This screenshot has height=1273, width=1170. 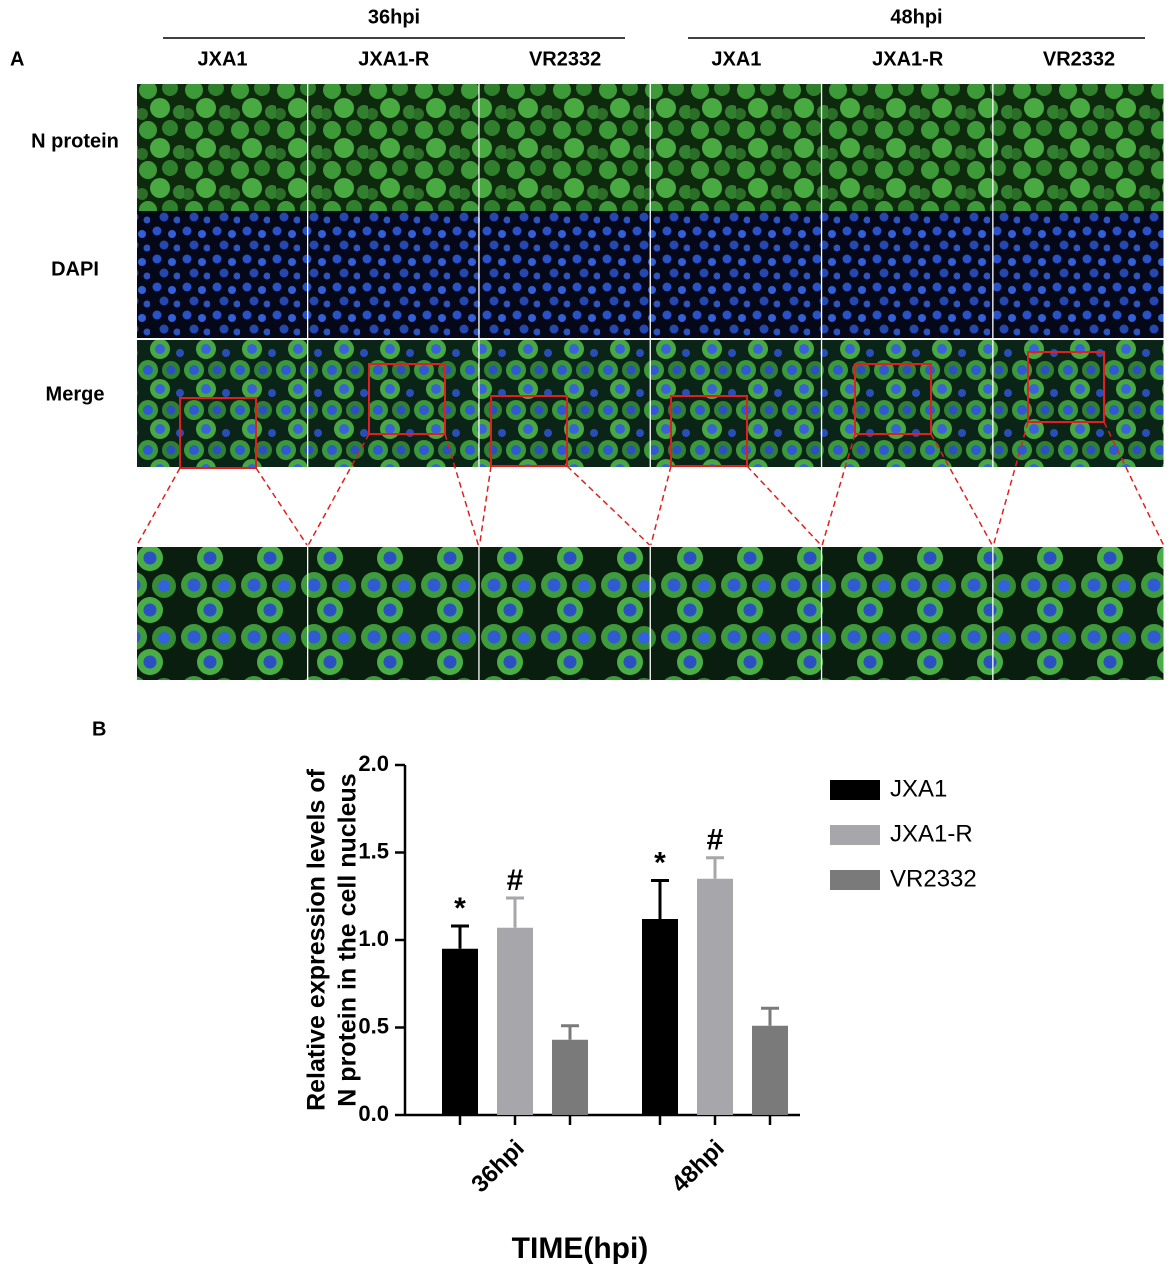 What do you see at coordinates (317, 939) in the screenshot?
I see `y-axis-title: Relative expression levels of` at bounding box center [317, 939].